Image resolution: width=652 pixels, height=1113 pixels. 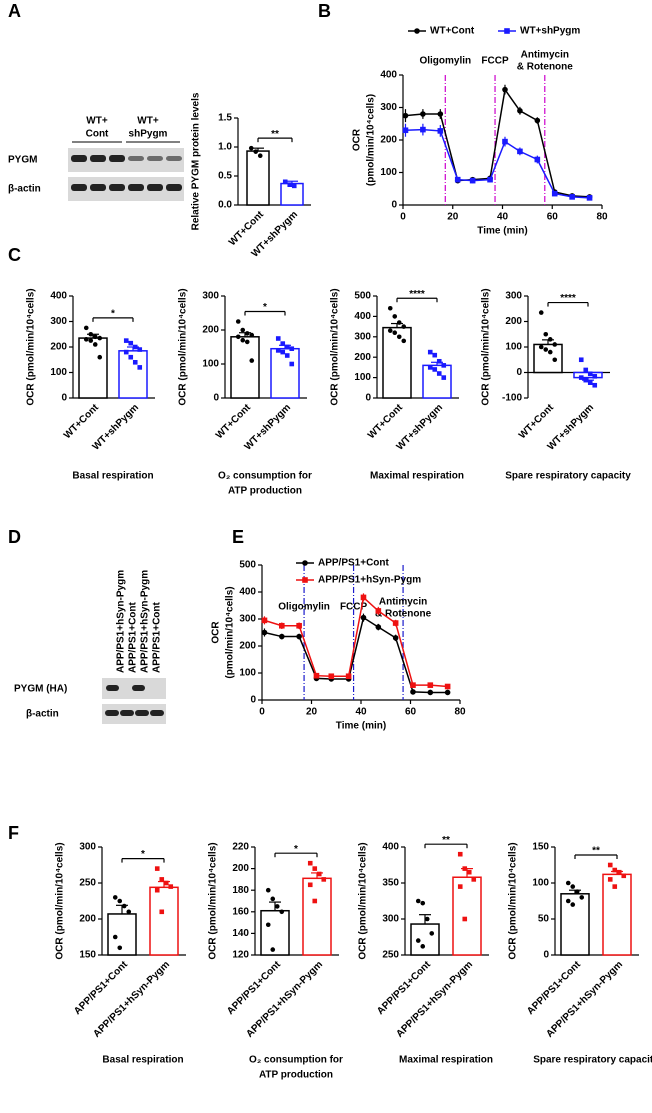 I want to click on legend-marker, so click(x=417, y=31).